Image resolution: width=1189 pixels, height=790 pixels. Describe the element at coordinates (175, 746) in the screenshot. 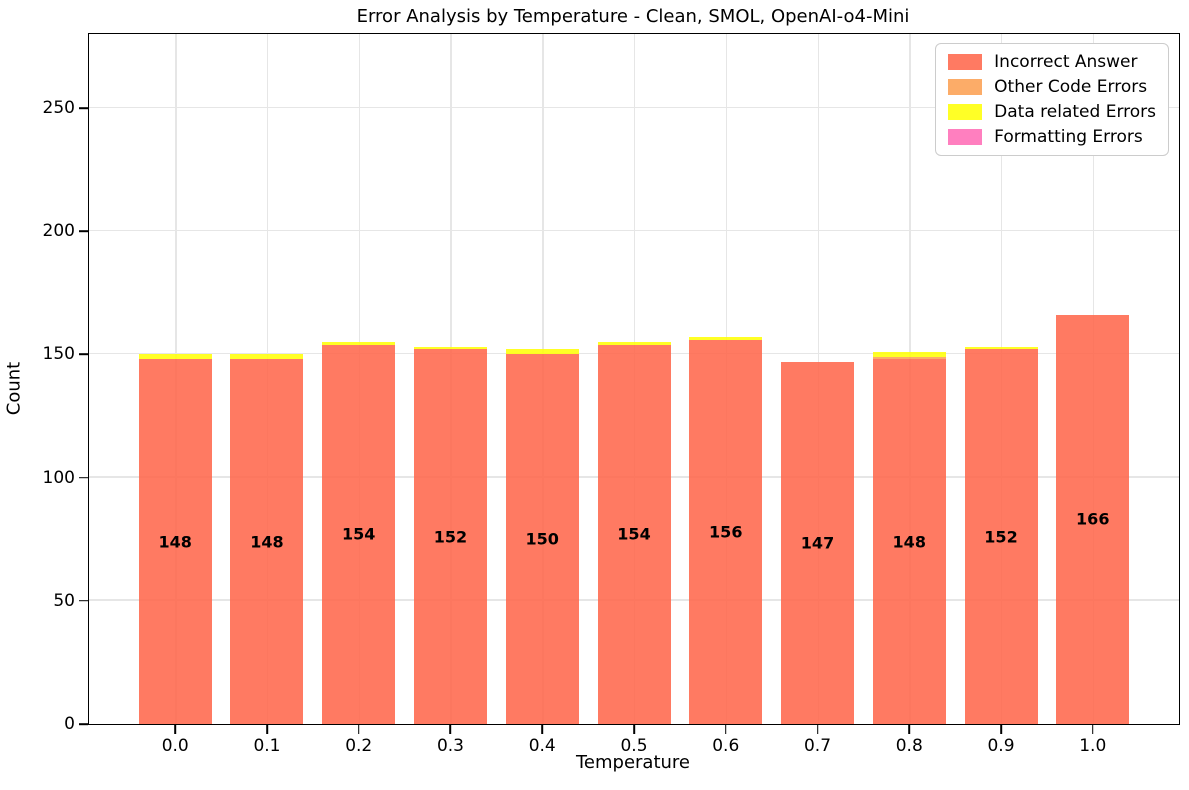

I see `x-tick-label: 0.0` at that location.